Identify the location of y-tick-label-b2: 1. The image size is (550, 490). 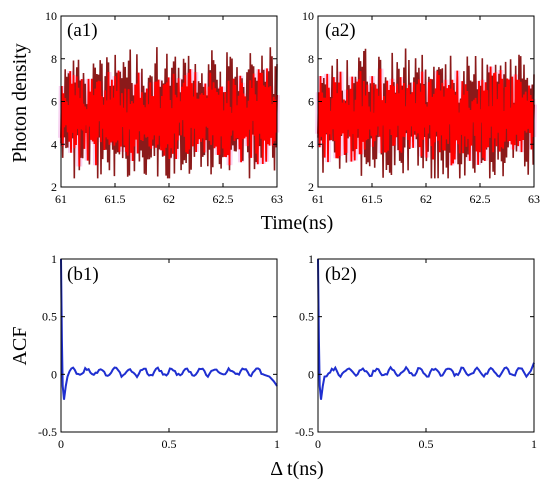
(311, 259).